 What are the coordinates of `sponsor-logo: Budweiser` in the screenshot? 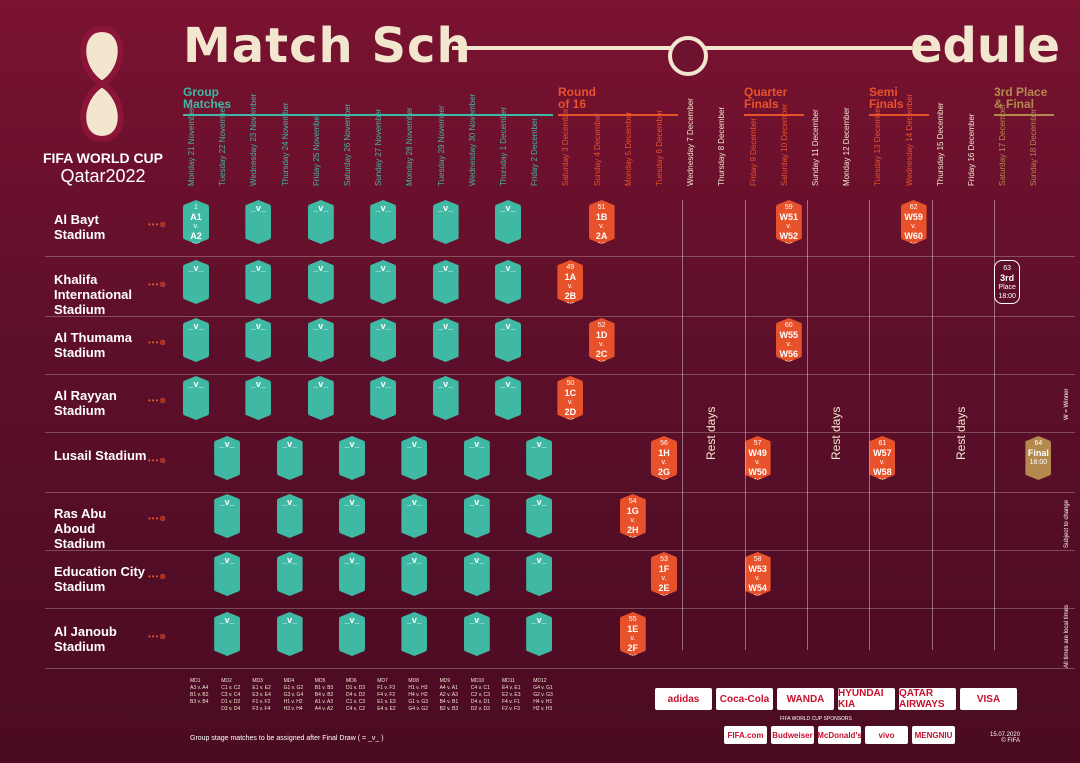 It's located at (792, 735).